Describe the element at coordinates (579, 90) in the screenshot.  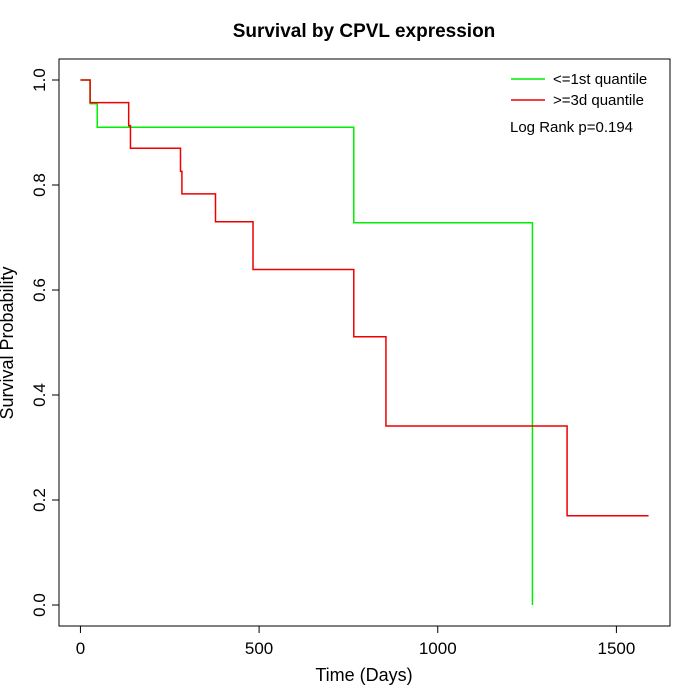
I see `legend: <=1st quantile >=3d quantile` at that location.